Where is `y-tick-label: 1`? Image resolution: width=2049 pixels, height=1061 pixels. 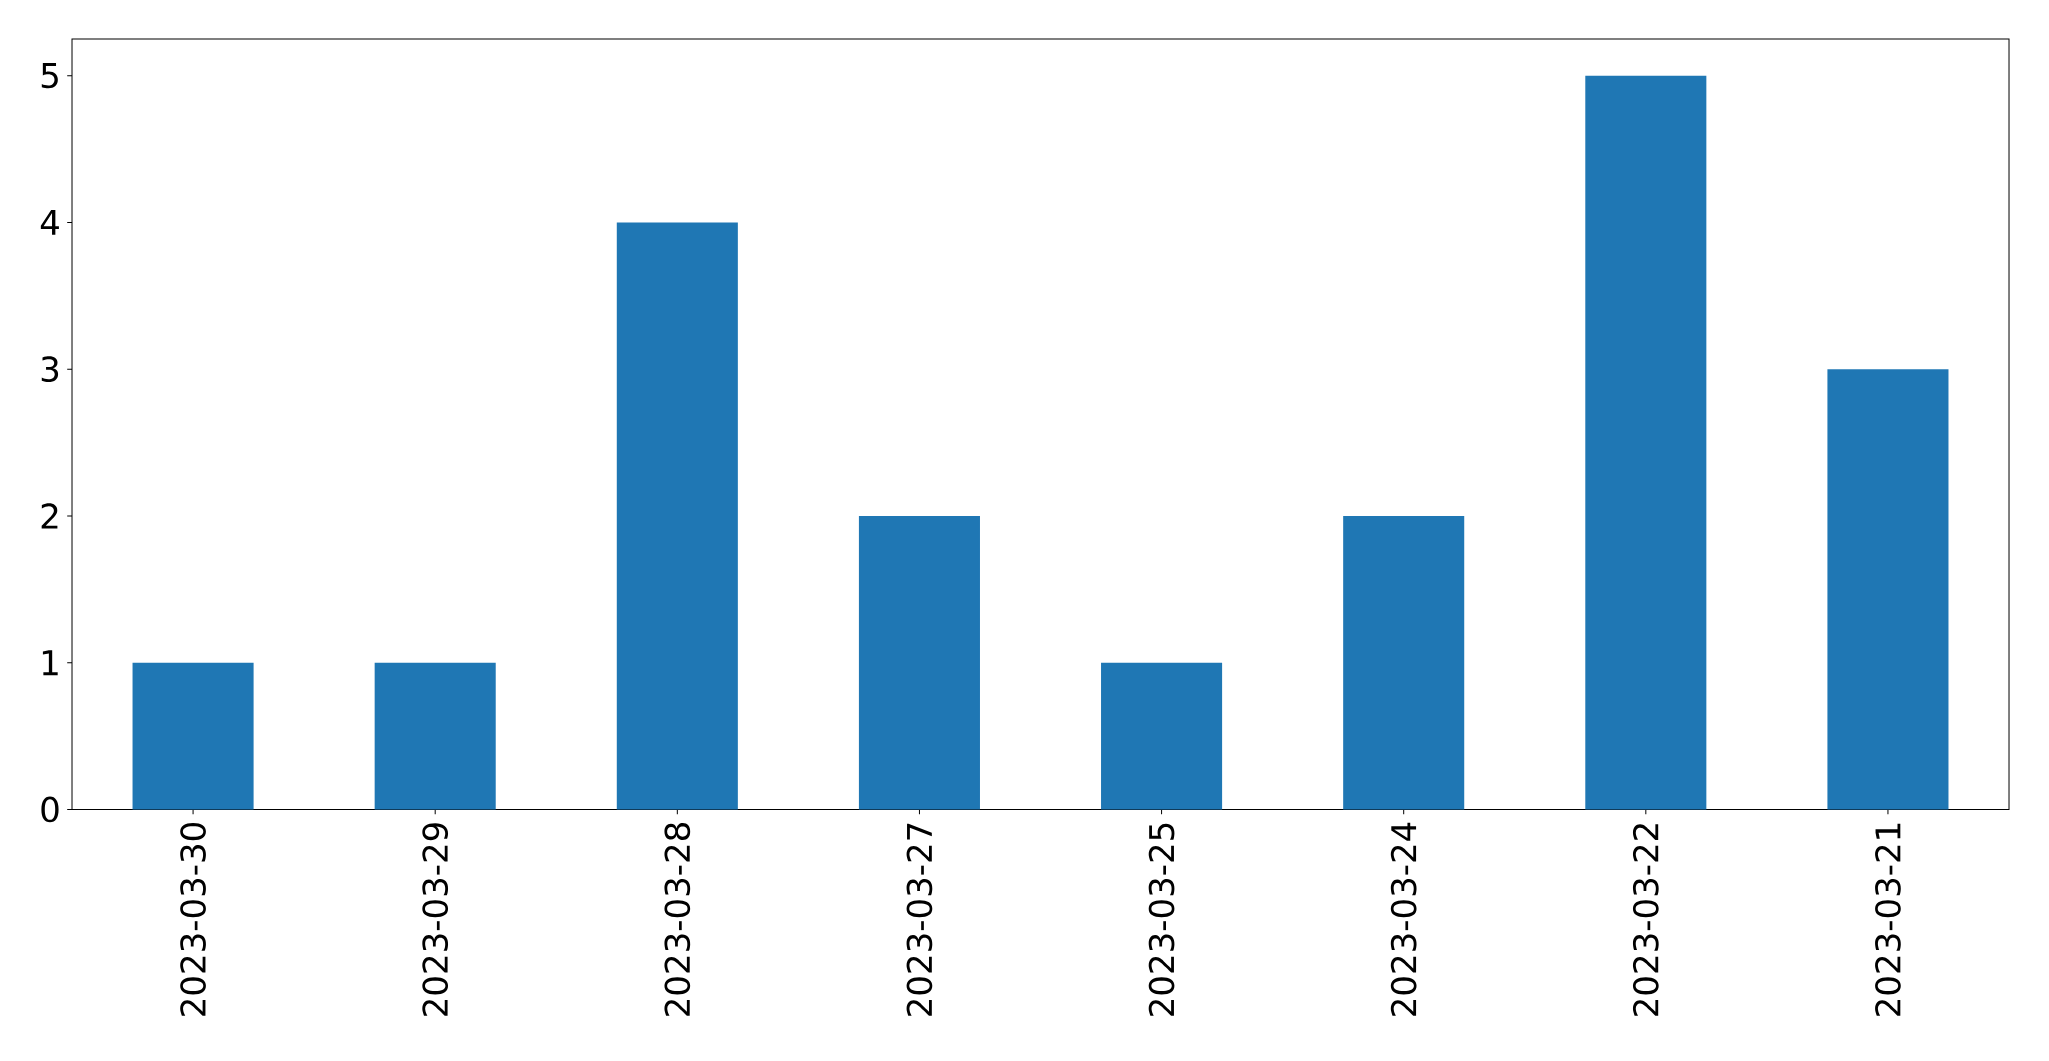
y-tick-label: 1 is located at coordinates (50, 663).